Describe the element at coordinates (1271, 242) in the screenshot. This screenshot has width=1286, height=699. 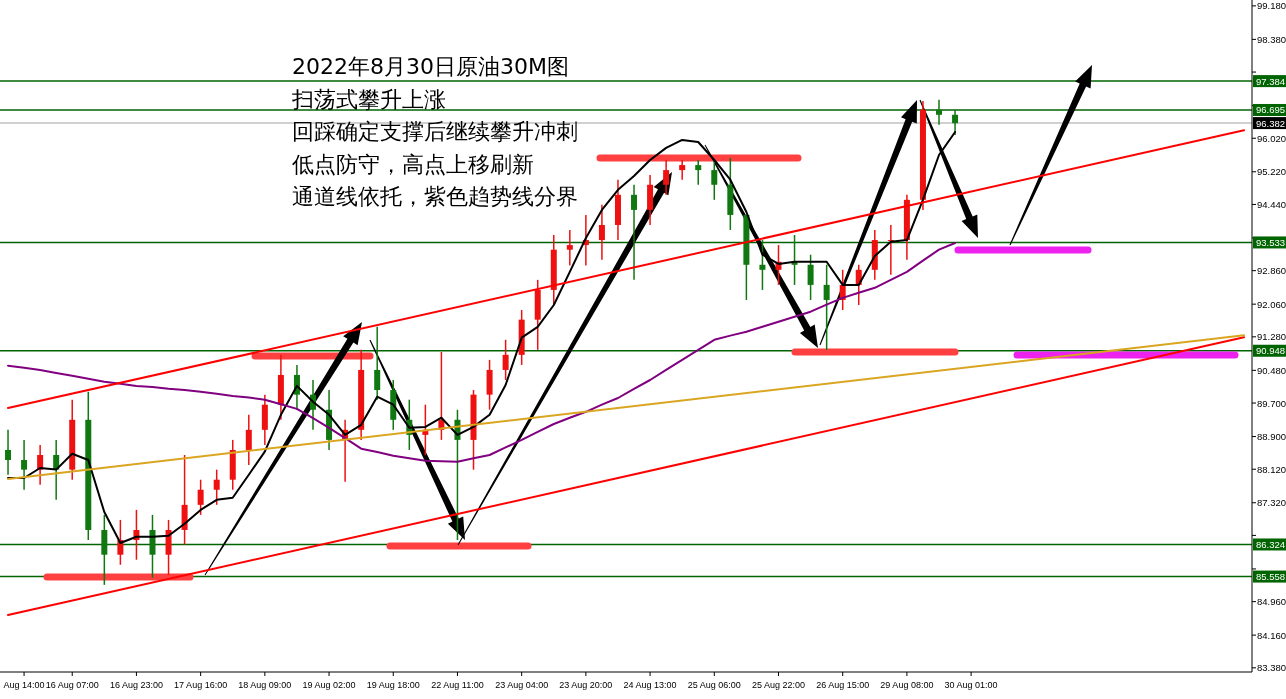
I see `ref-line-label: 93.533` at that location.